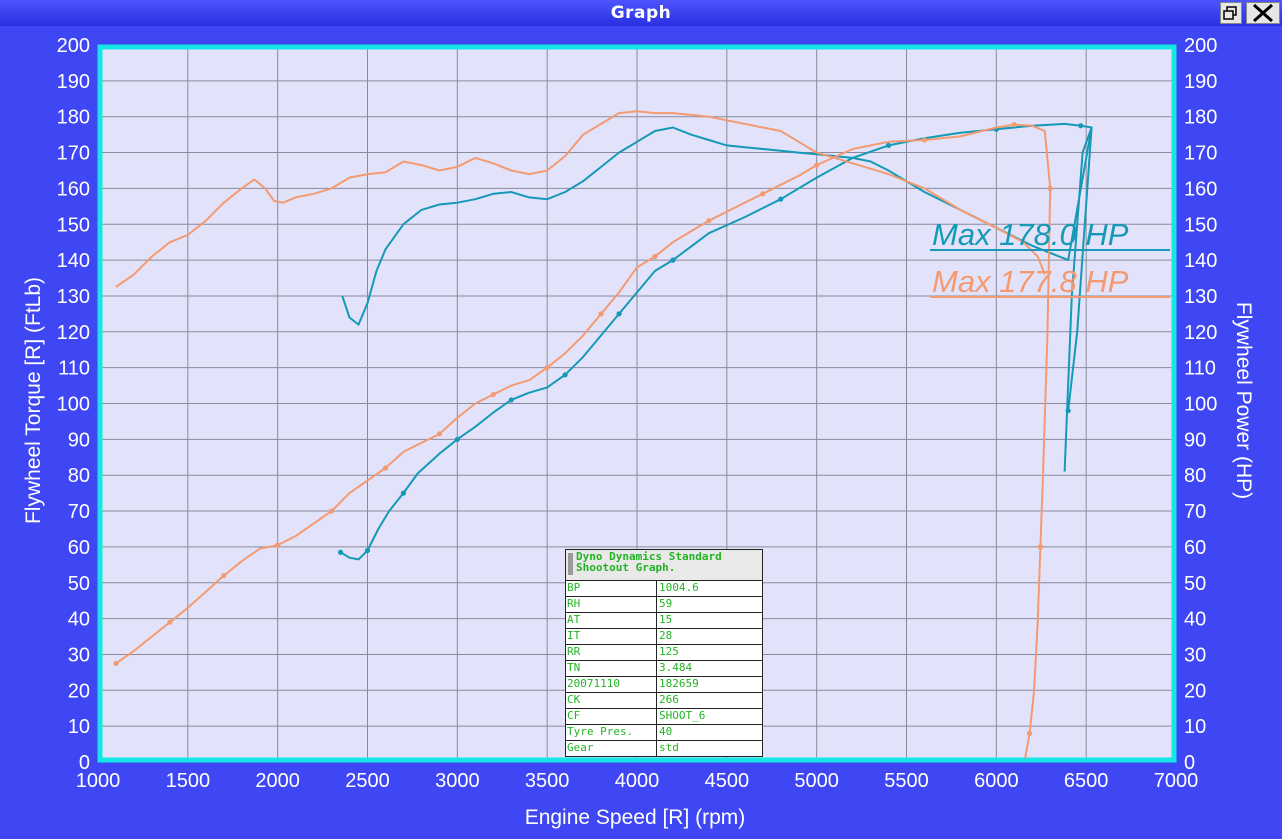 The height and width of the screenshot is (839, 1282). Describe the element at coordinates (74, 369) in the screenshot. I see `y-tick-label-left: 110` at that location.